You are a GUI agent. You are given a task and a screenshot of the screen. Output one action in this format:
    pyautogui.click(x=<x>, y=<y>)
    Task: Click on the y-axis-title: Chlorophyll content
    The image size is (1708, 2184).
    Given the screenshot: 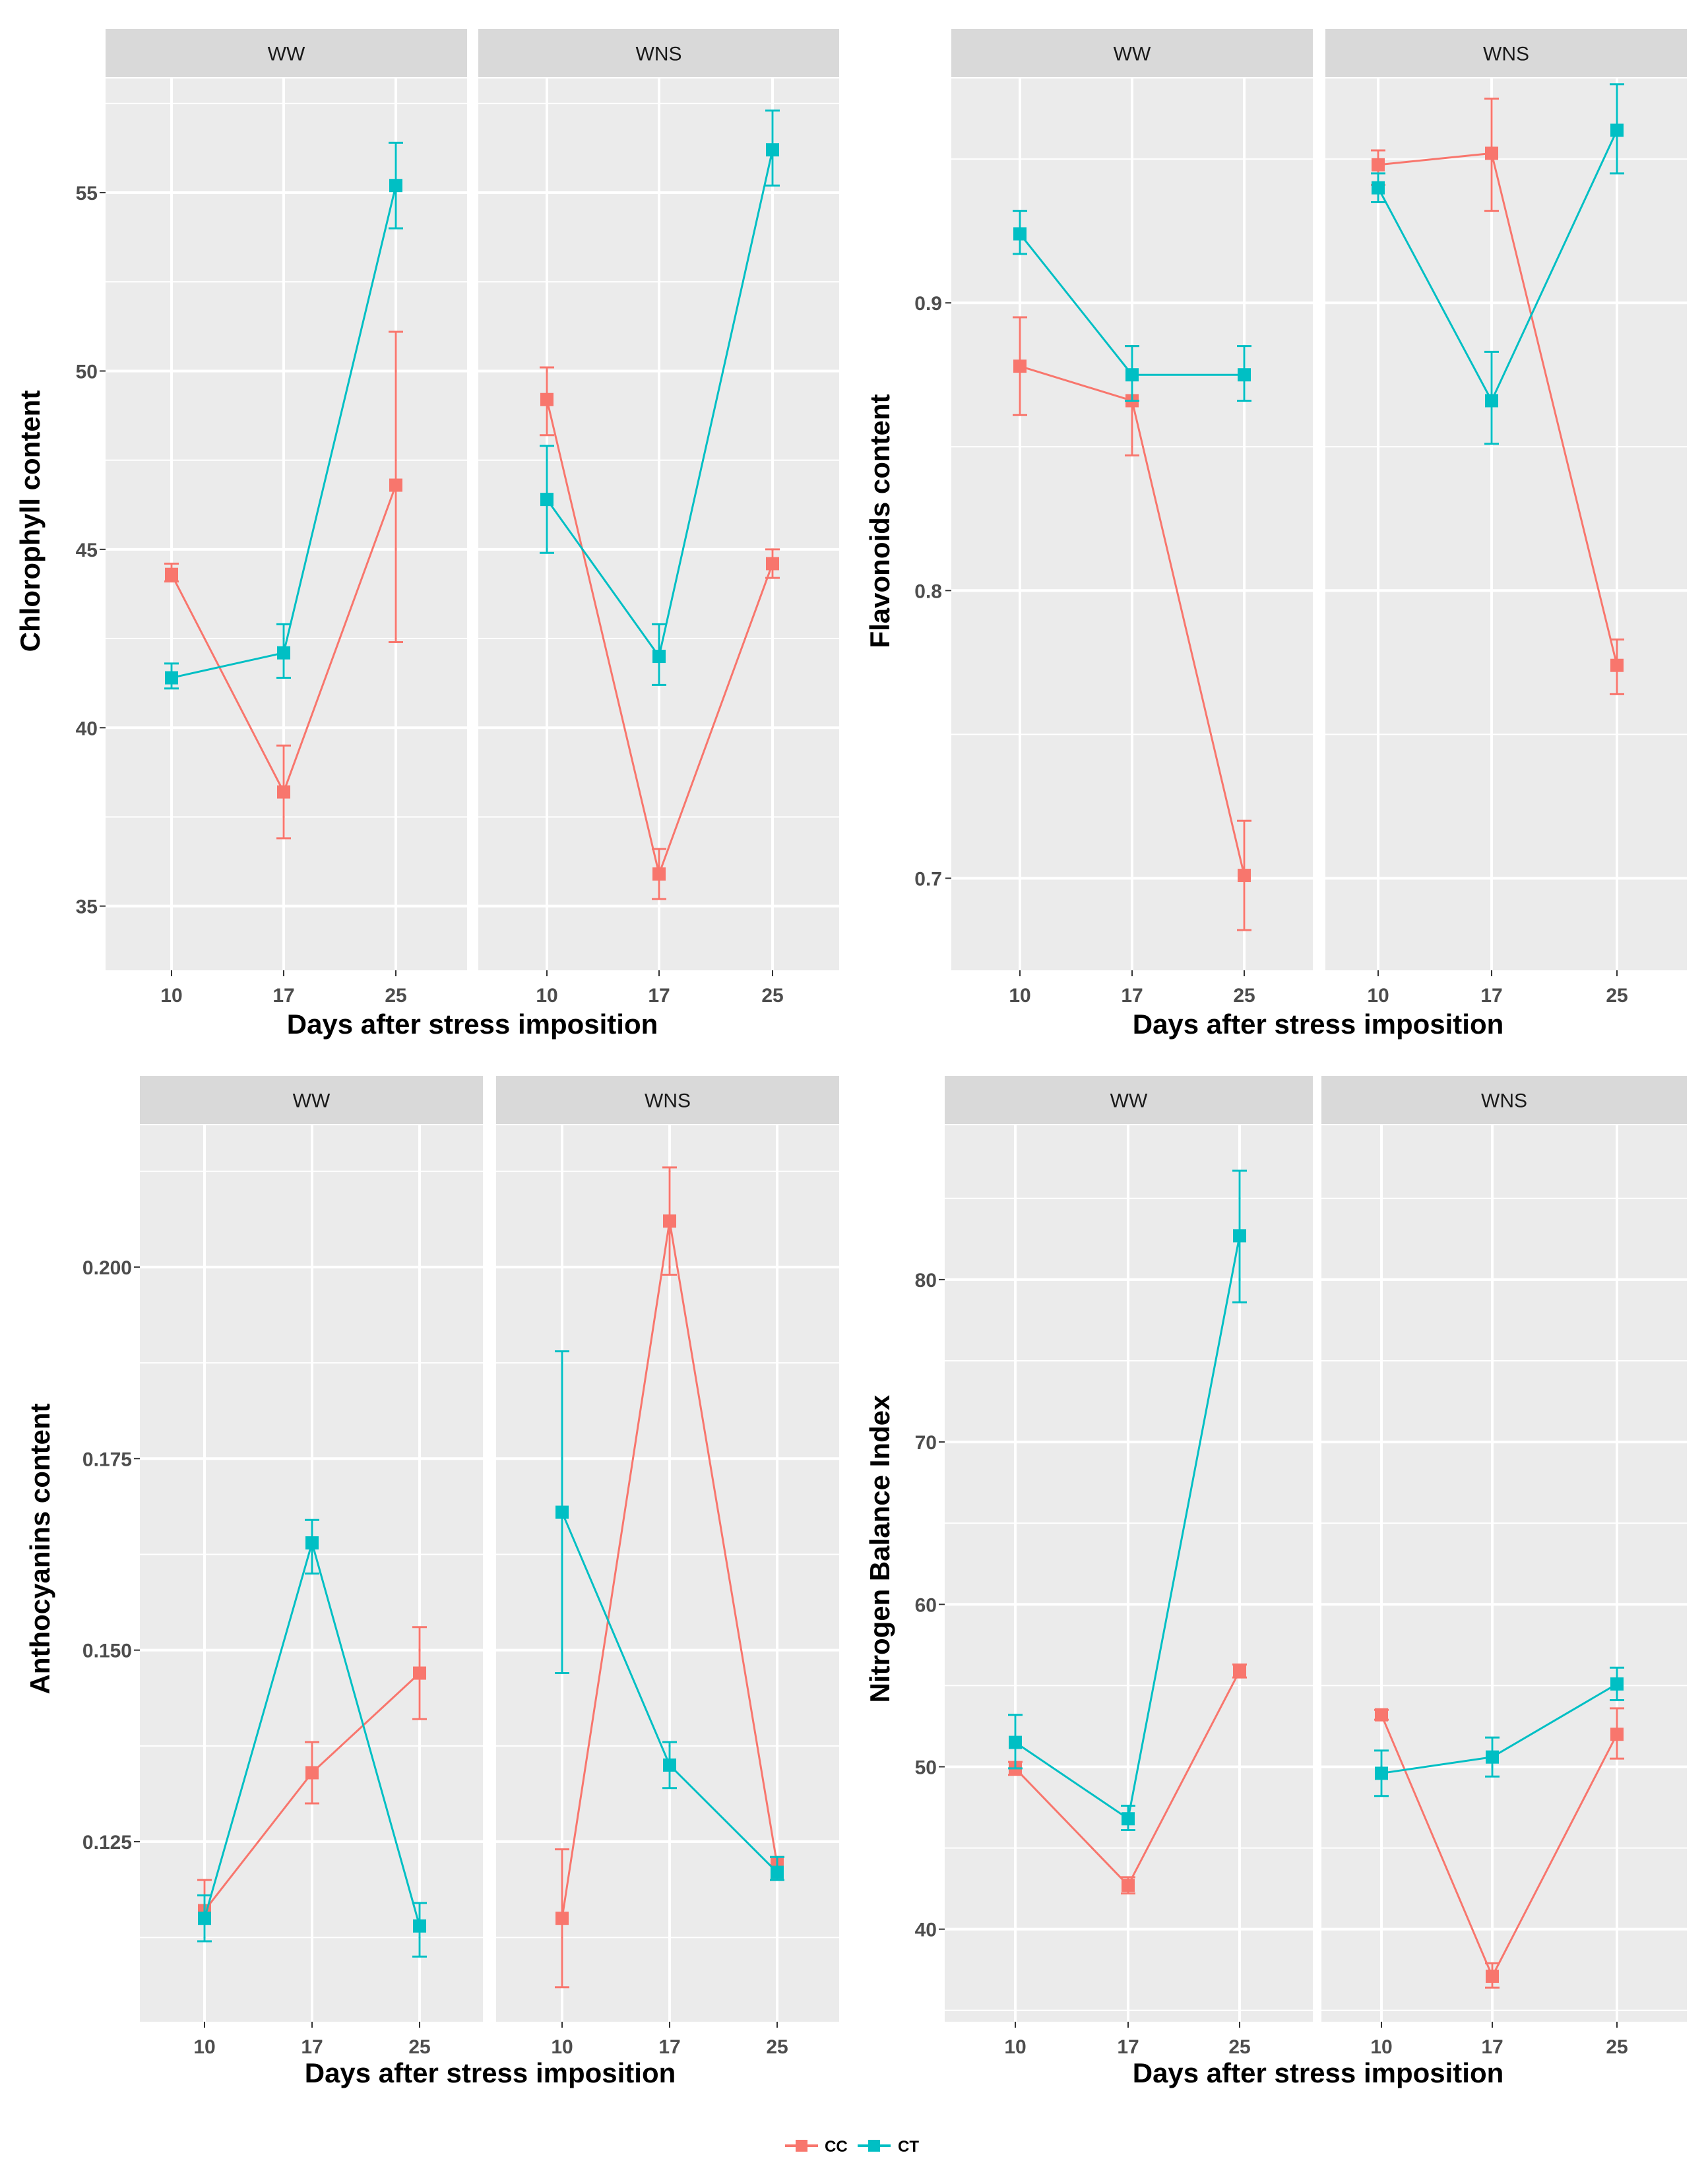 What is the action you would take?
    pyautogui.click(x=30, y=521)
    